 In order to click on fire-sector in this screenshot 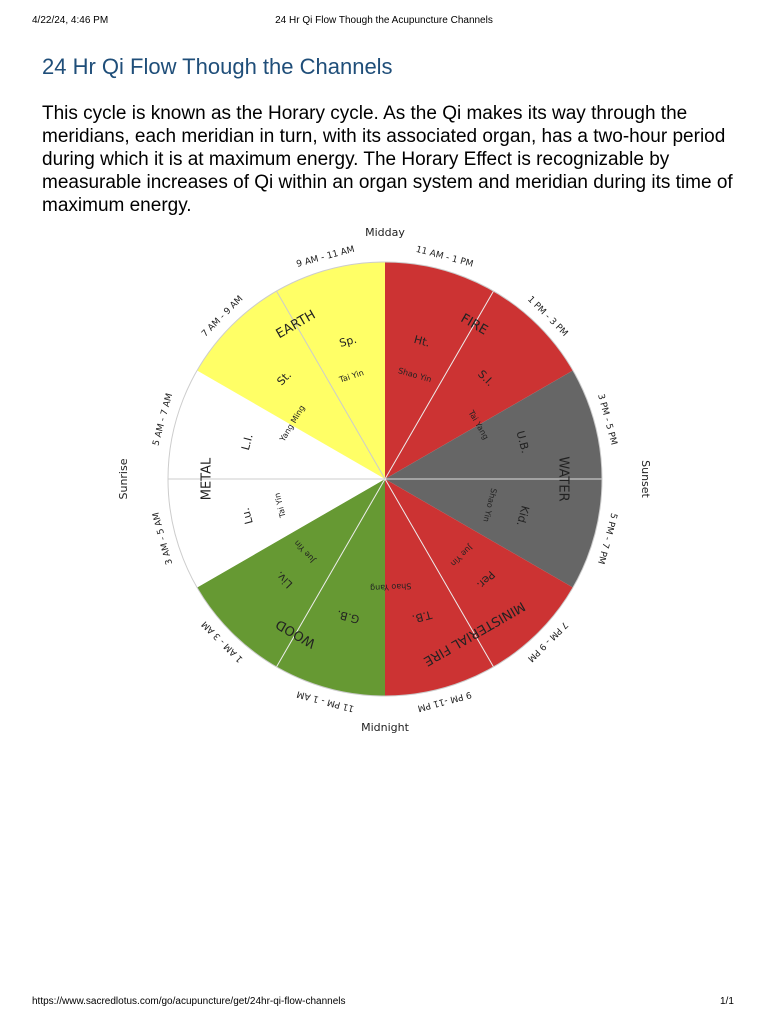, I will do `click(479, 370)`.